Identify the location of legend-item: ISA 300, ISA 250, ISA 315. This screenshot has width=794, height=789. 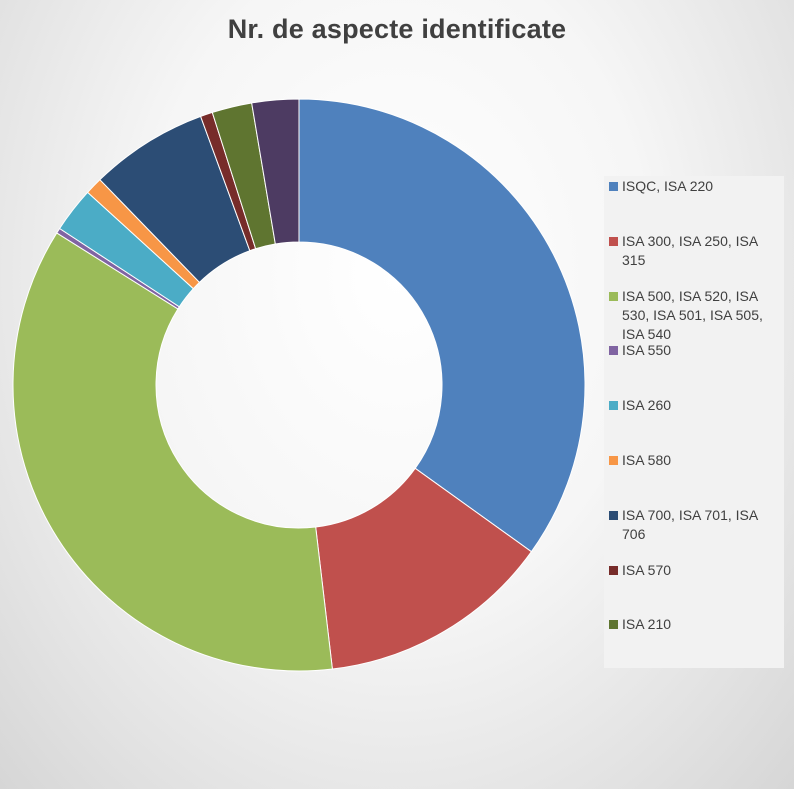
(695, 251).